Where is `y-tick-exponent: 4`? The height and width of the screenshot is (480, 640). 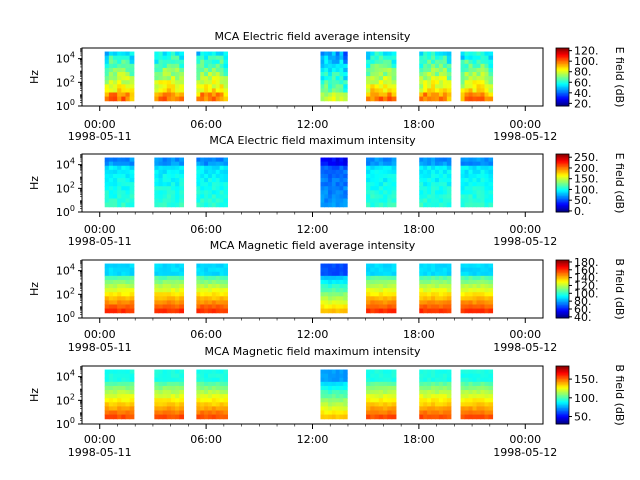
y-tick-exponent: 4 is located at coordinates (72, 55).